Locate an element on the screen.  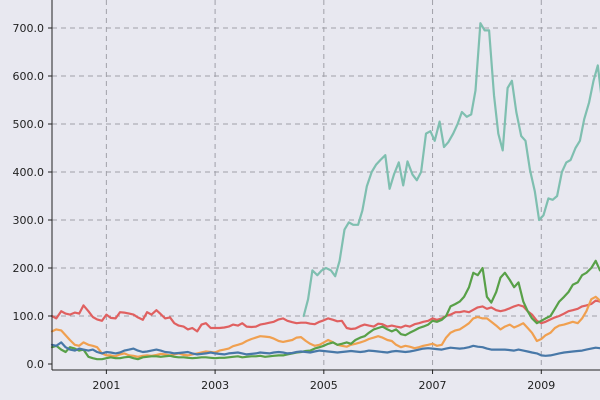
y-tick-label: 400.0 is located at coordinates (29, 172).